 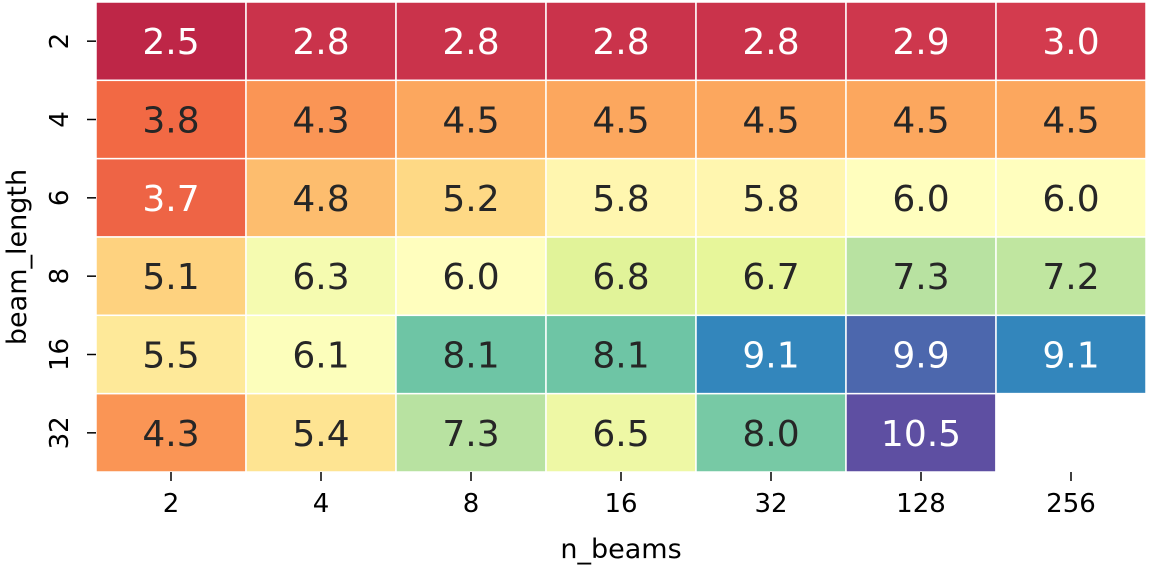 I want to click on heatmap-cell-value: 5.1, so click(x=170, y=277).